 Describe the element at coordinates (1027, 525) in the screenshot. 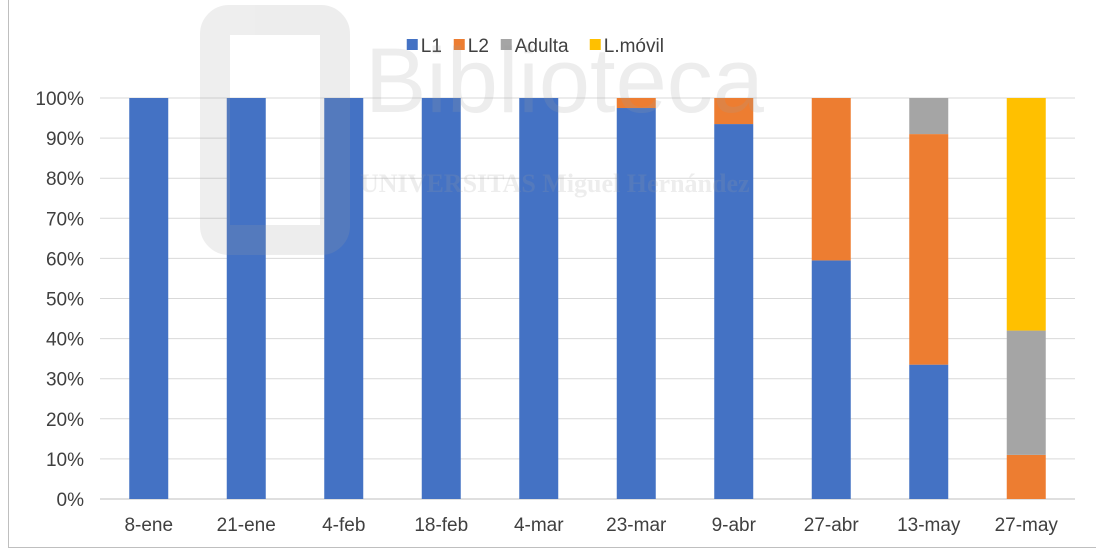

I see `x-tick-label: 27-may` at that location.